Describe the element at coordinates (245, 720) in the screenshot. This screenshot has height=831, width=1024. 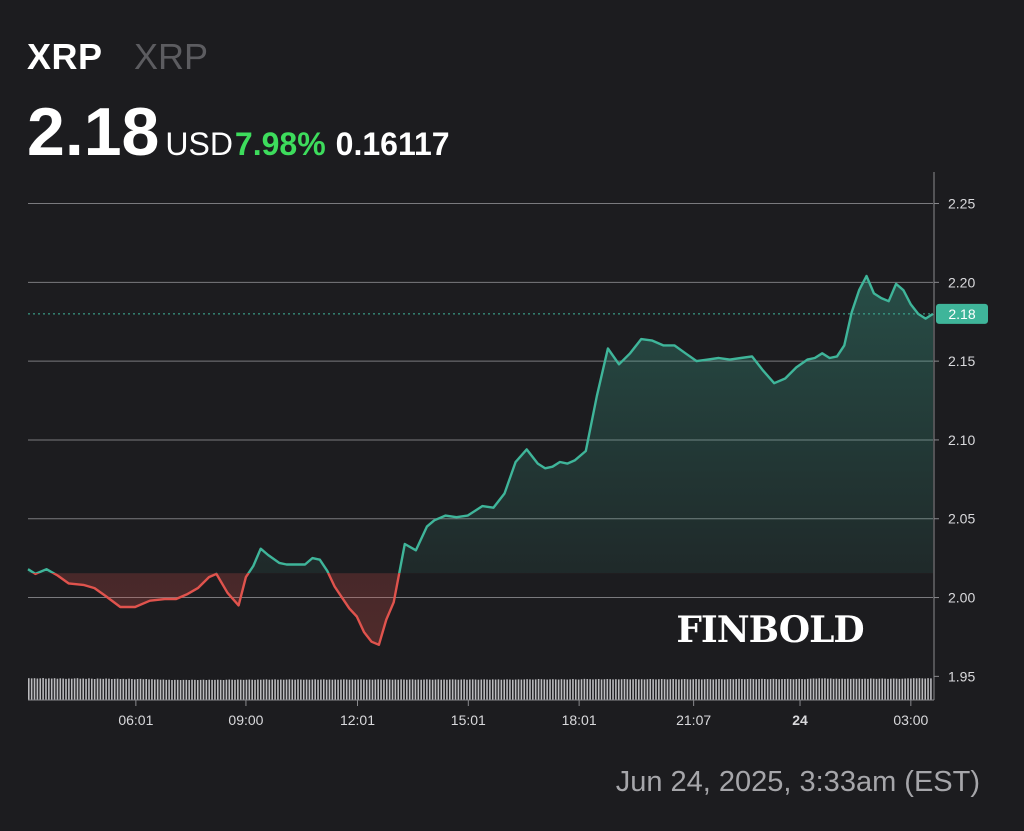
I see `x-tick-label: 09:00` at that location.